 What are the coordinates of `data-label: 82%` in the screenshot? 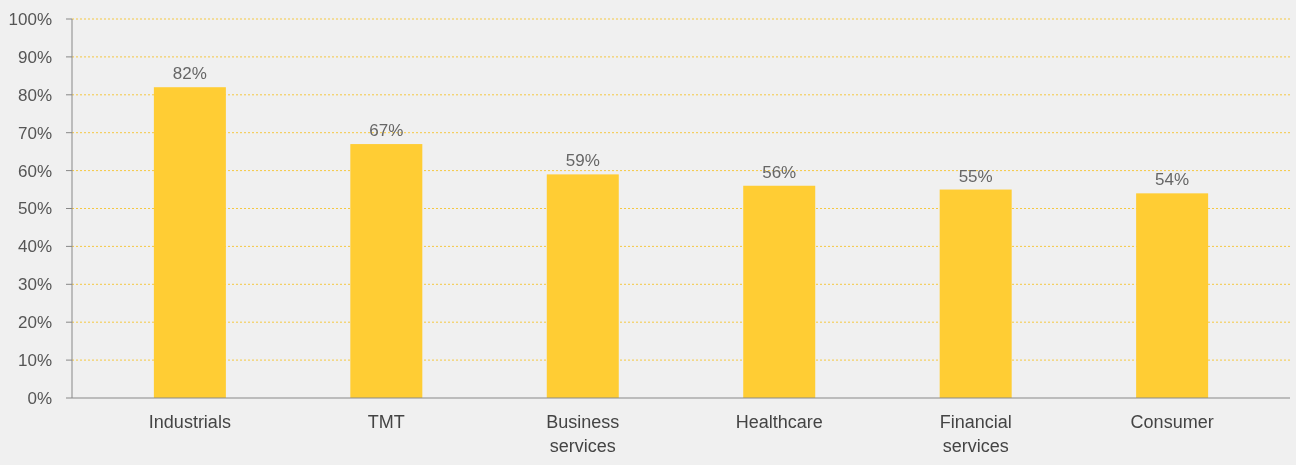 It's located at (189, 74).